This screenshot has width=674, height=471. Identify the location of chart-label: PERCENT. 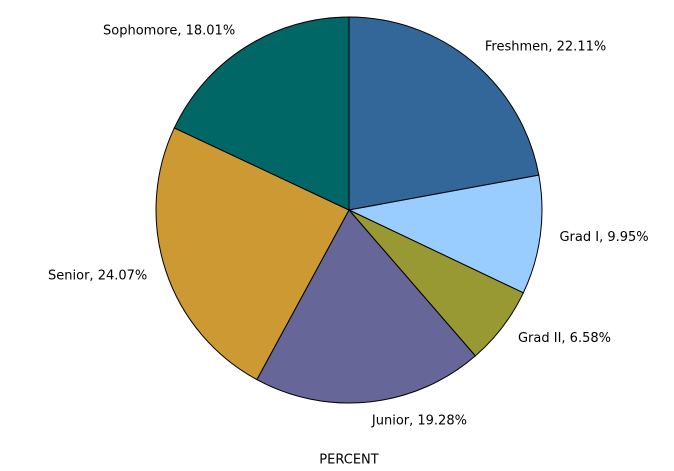
(348, 460).